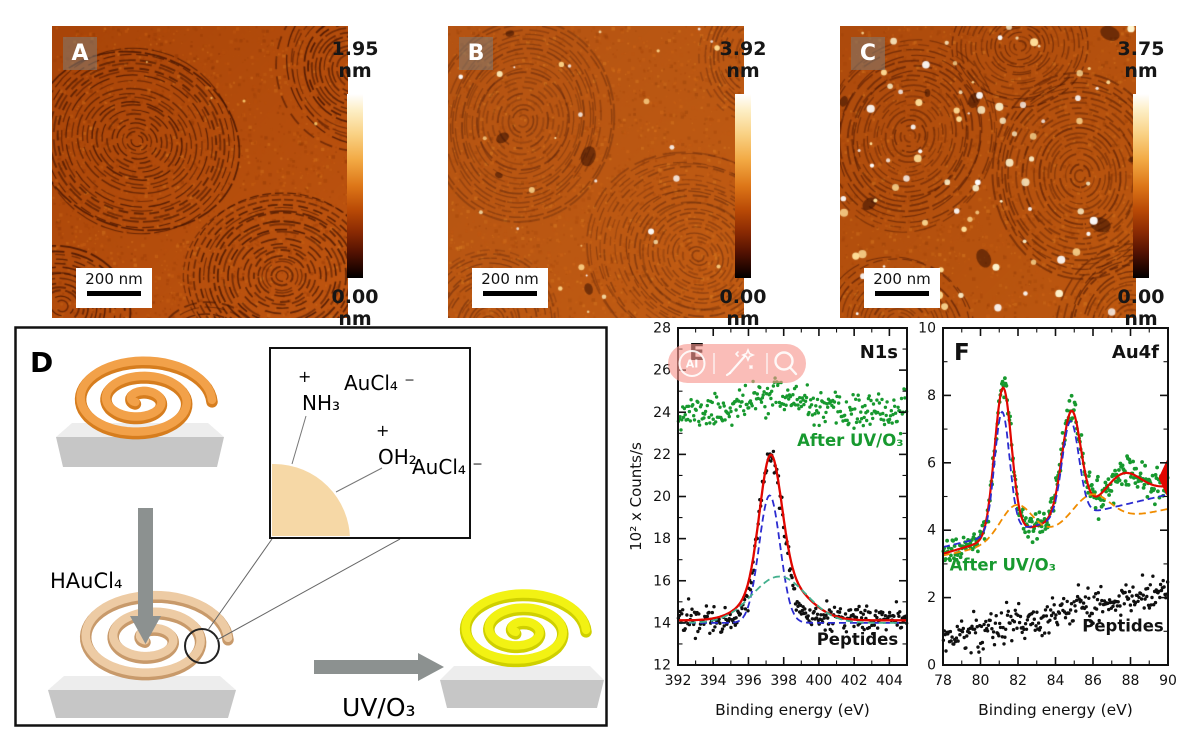  What do you see at coordinates (146, 398) in the screenshot?
I see `peptide-spiral` at bounding box center [146, 398].